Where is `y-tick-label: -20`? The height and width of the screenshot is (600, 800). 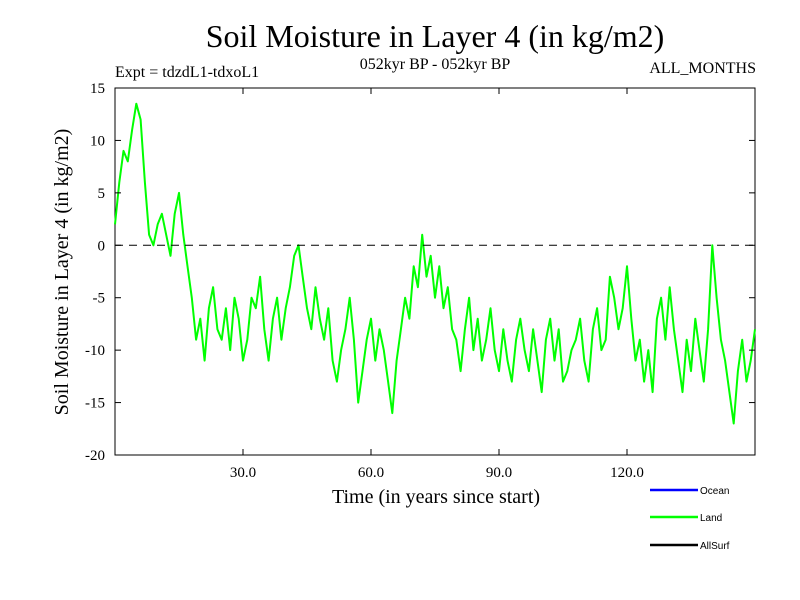 y-tick-label: -20 is located at coordinates (95, 456).